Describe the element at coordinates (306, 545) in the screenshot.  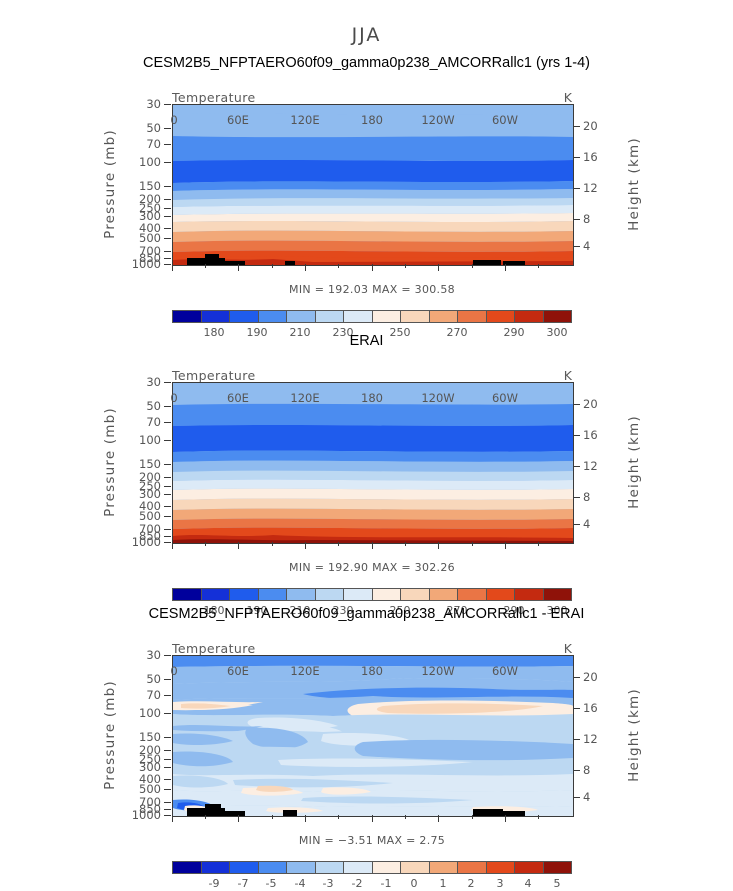
I see `xtick-120E` at that location.